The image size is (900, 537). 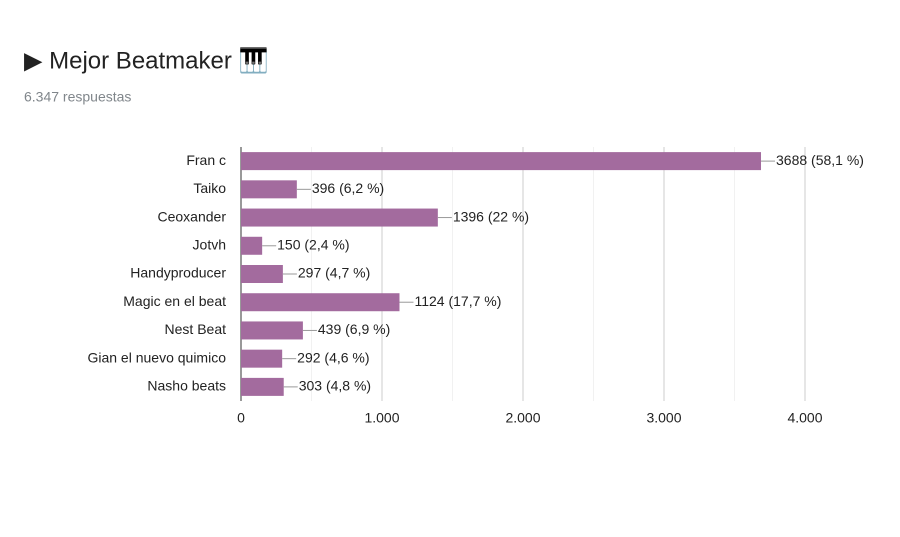 I want to click on y-tick-label: Fran c, so click(x=206, y=160).